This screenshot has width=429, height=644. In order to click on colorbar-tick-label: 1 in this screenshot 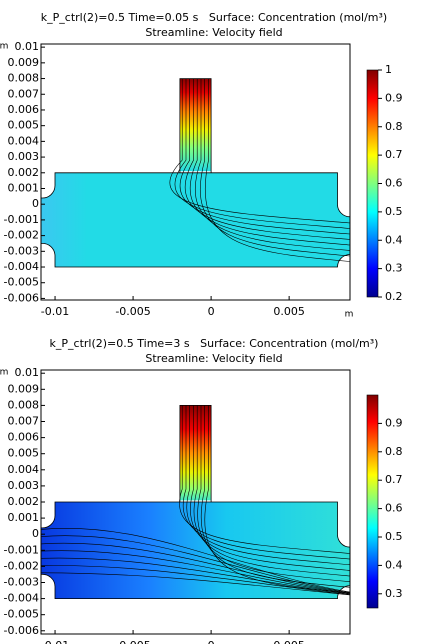, I will do `click(388, 69)`.